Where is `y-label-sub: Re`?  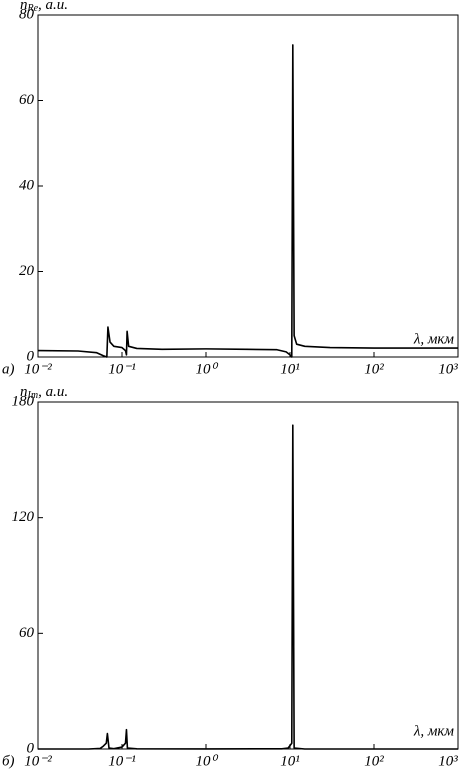
y-label-sub: Re is located at coordinates (33, 8).